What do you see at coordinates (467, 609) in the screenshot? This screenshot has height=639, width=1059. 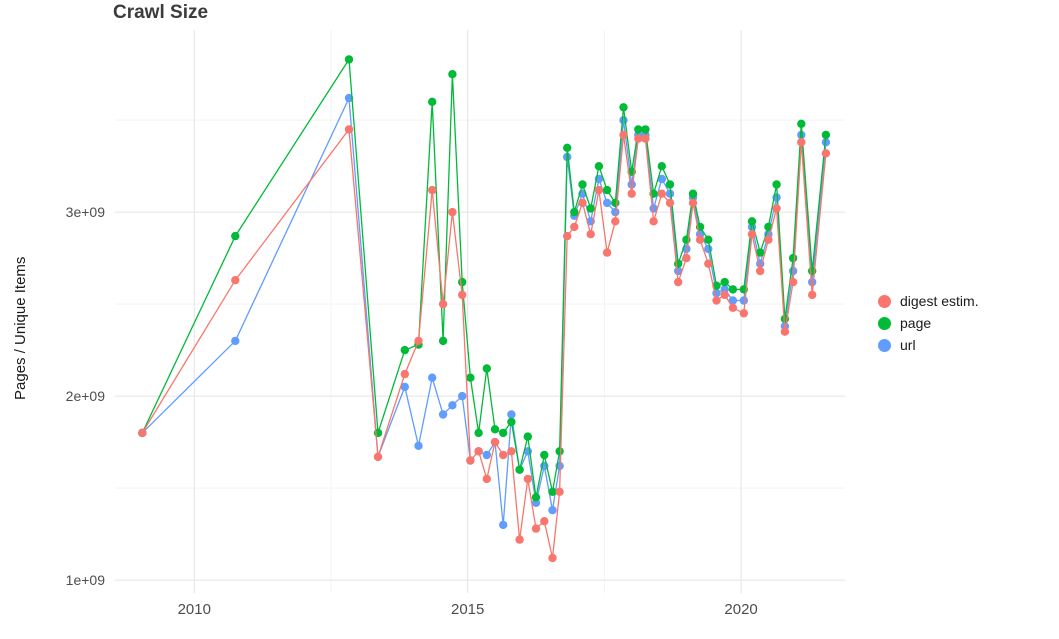 I see `x-tick-label: 2015` at bounding box center [467, 609].